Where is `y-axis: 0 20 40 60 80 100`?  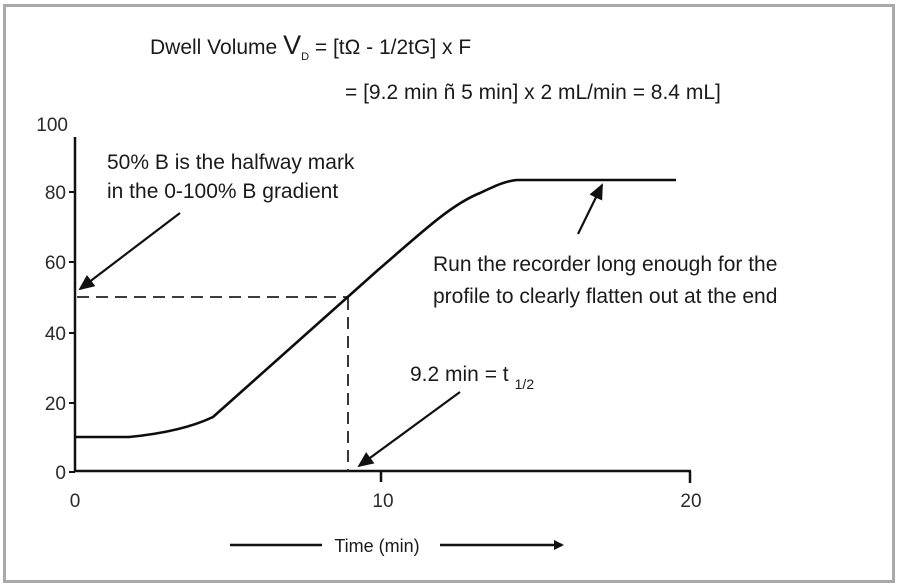 y-axis: 0 20 40 60 80 100 is located at coordinates (56, 299).